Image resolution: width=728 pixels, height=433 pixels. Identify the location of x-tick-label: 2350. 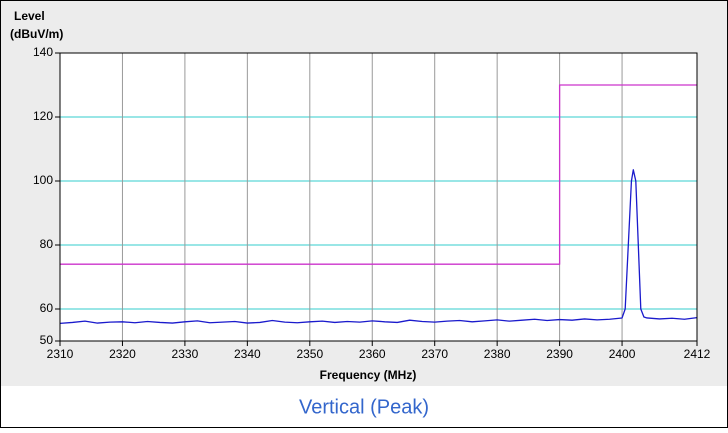
(309, 354).